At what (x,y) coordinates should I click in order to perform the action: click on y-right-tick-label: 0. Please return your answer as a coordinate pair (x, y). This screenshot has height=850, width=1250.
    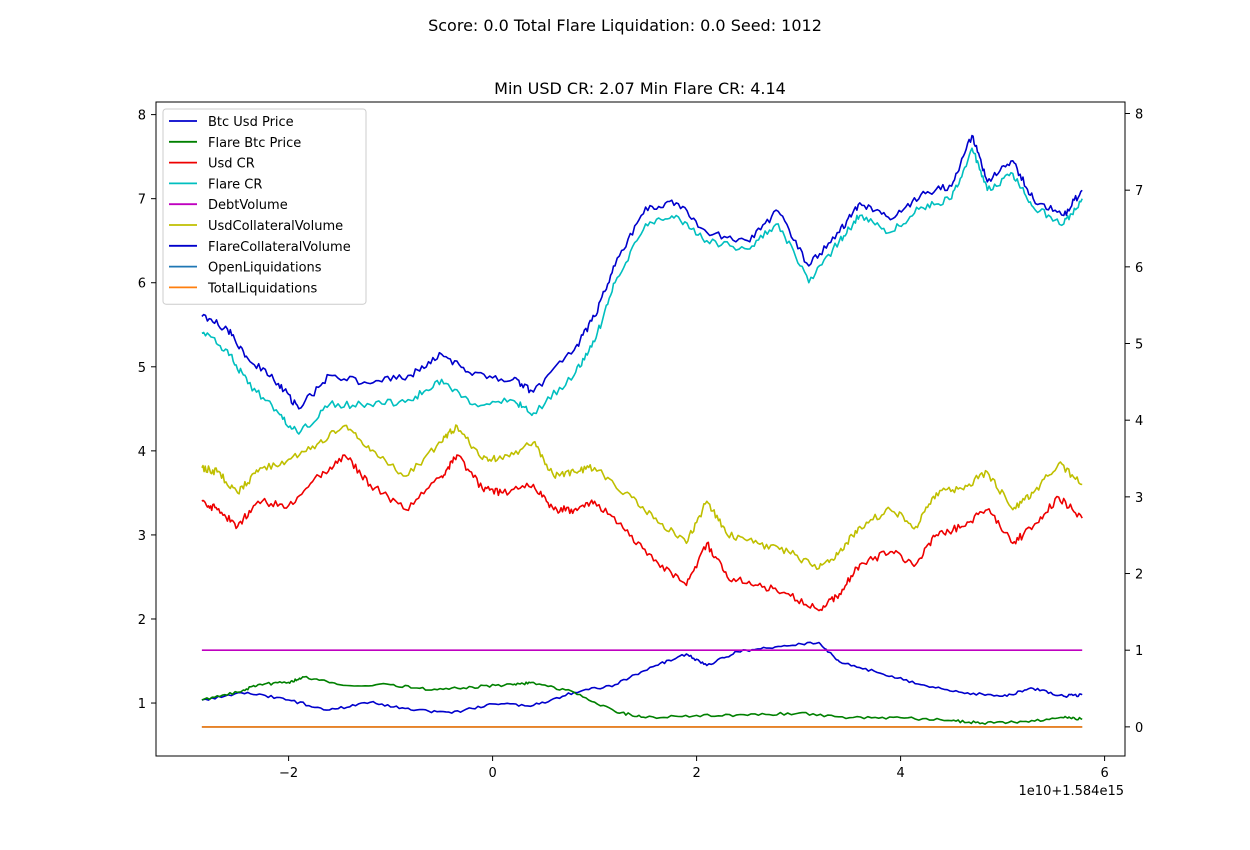
    Looking at the image, I should click on (1139, 728).